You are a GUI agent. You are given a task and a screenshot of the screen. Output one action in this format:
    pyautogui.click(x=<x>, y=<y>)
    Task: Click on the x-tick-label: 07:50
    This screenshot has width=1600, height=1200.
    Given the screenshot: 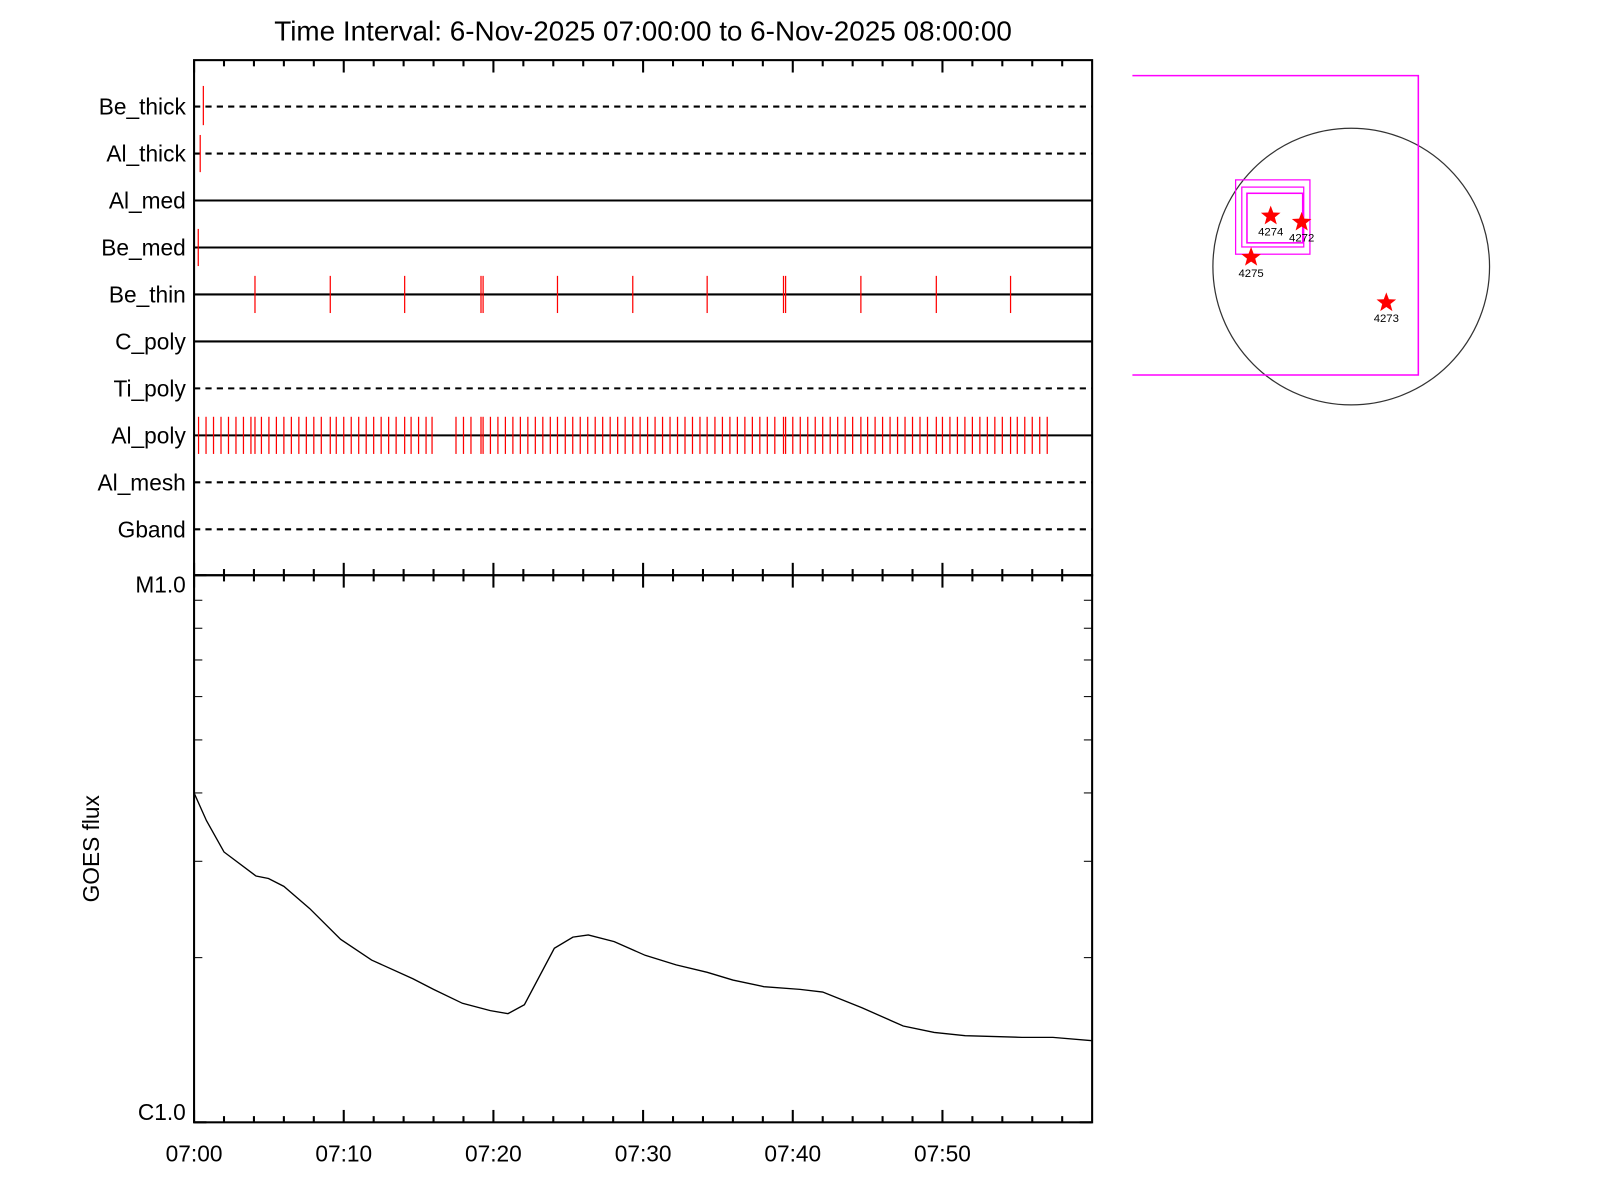 What is the action you would take?
    pyautogui.click(x=942, y=1153)
    